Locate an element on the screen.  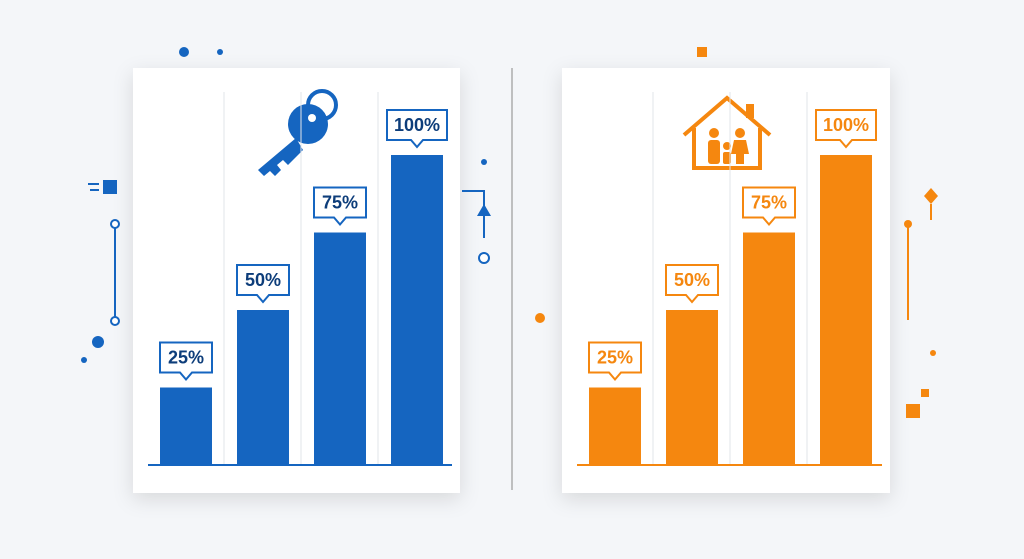
house-icon is located at coordinates (727, 132).